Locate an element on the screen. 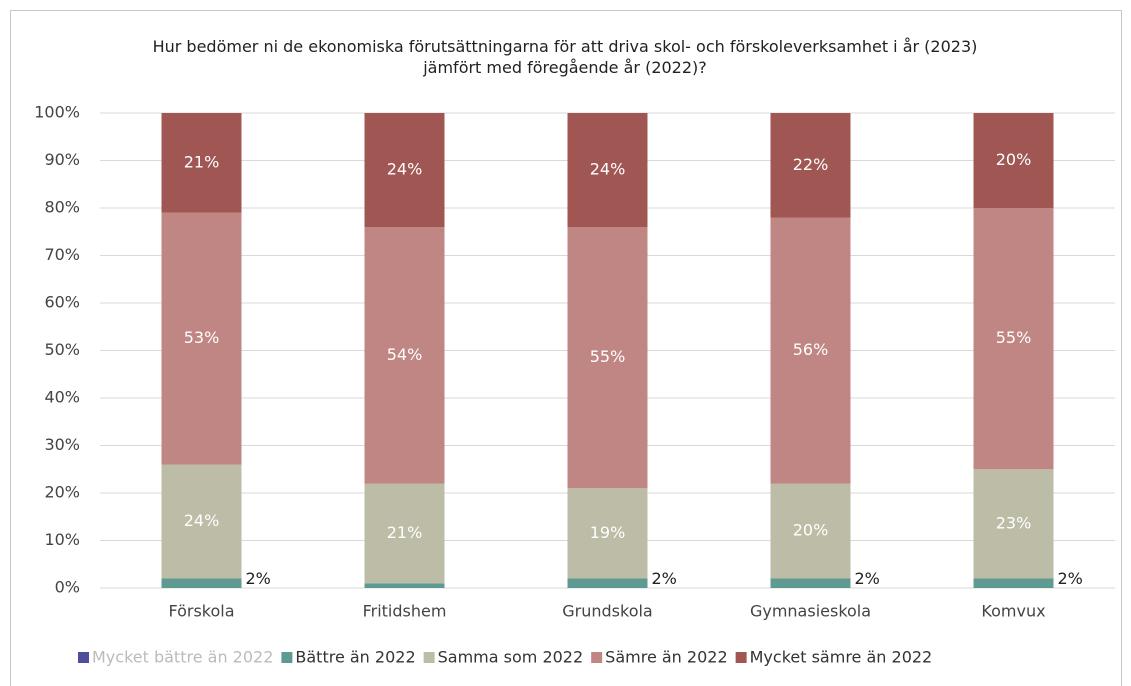 This screenshot has height=686, width=1131. data-label: 54% is located at coordinates (405, 354).